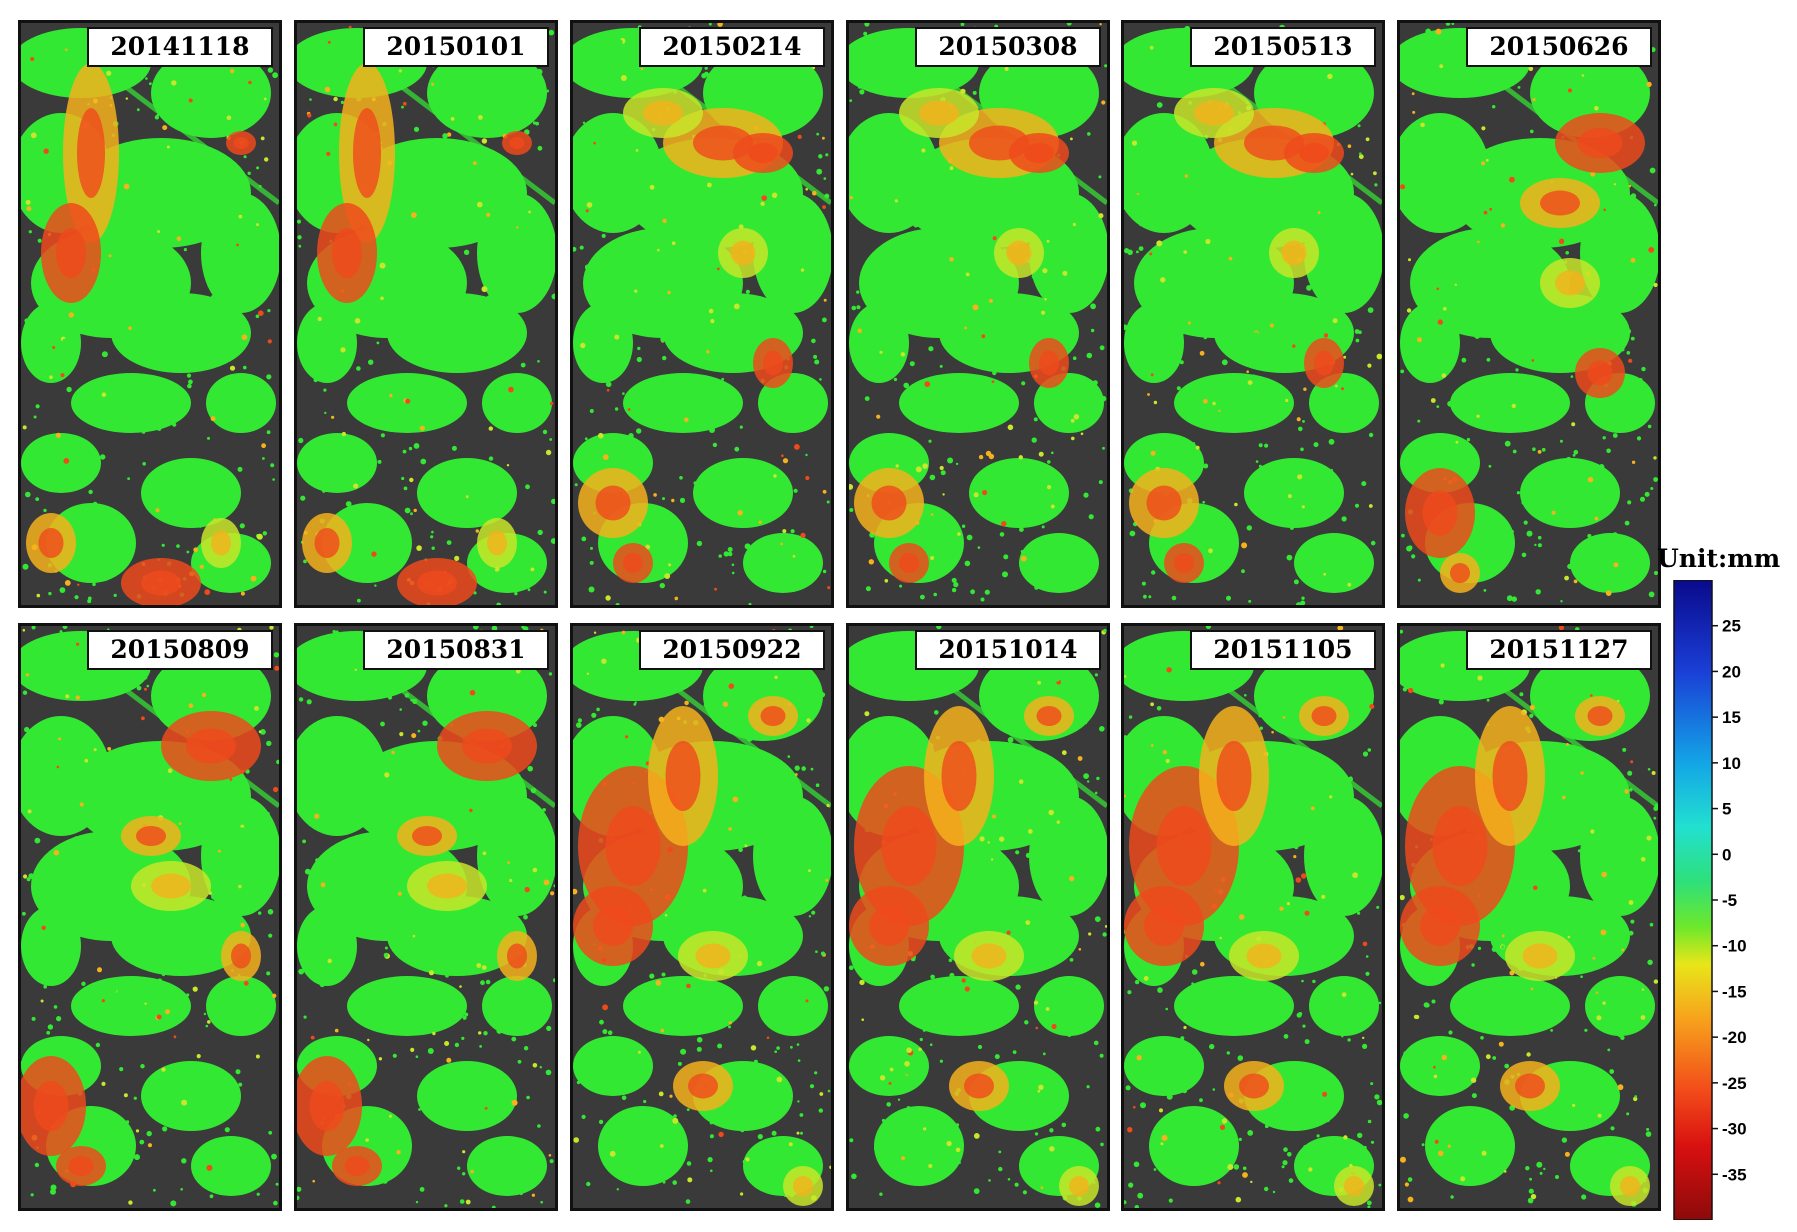 The width and height of the screenshot is (1797, 1232). What do you see at coordinates (1726, 854) in the screenshot?
I see `colorbar-tick-label: 0` at bounding box center [1726, 854].